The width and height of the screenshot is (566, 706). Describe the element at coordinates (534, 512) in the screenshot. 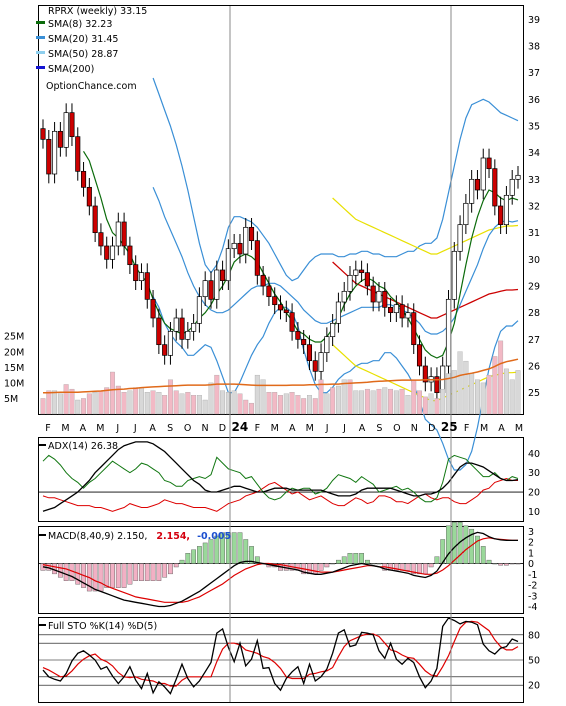

I see `adx-tick-label: 10` at that location.